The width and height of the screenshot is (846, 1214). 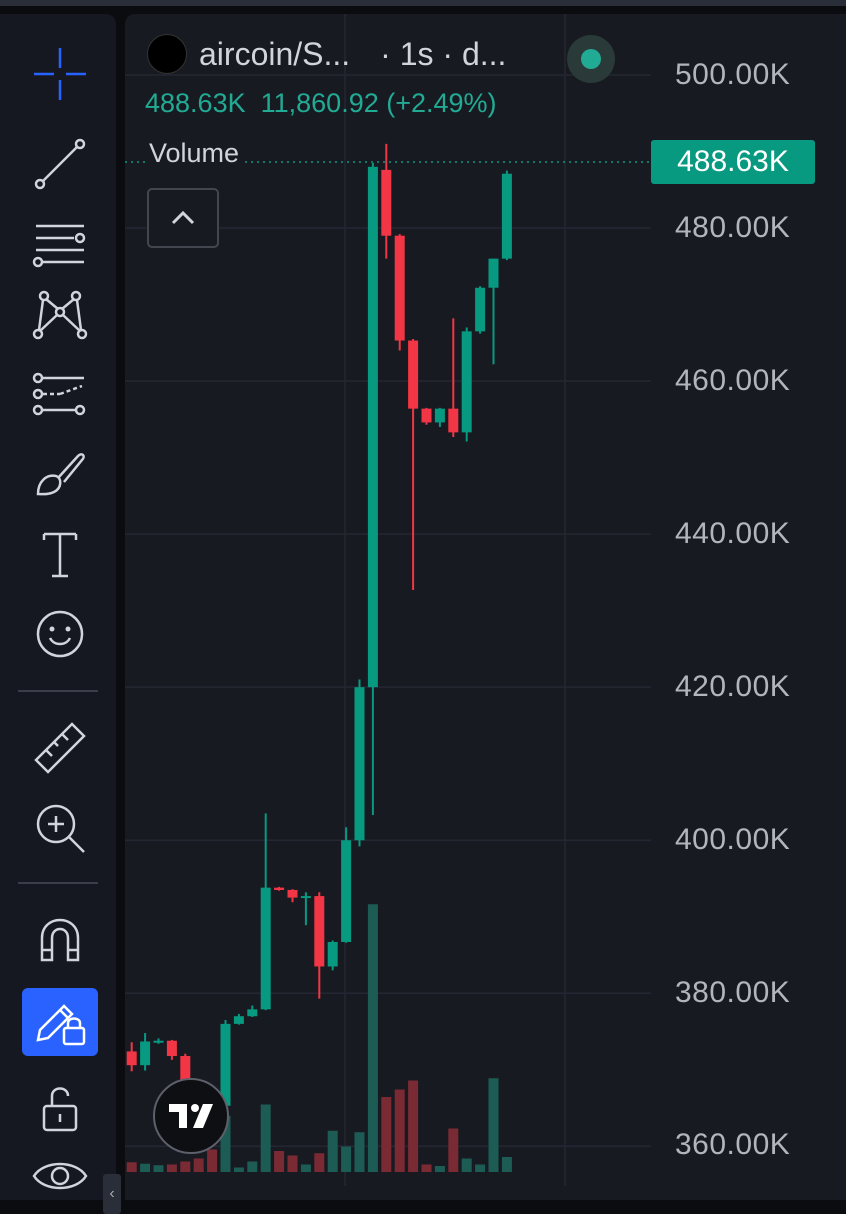 I want to click on brush-tool, so click(x=60, y=474).